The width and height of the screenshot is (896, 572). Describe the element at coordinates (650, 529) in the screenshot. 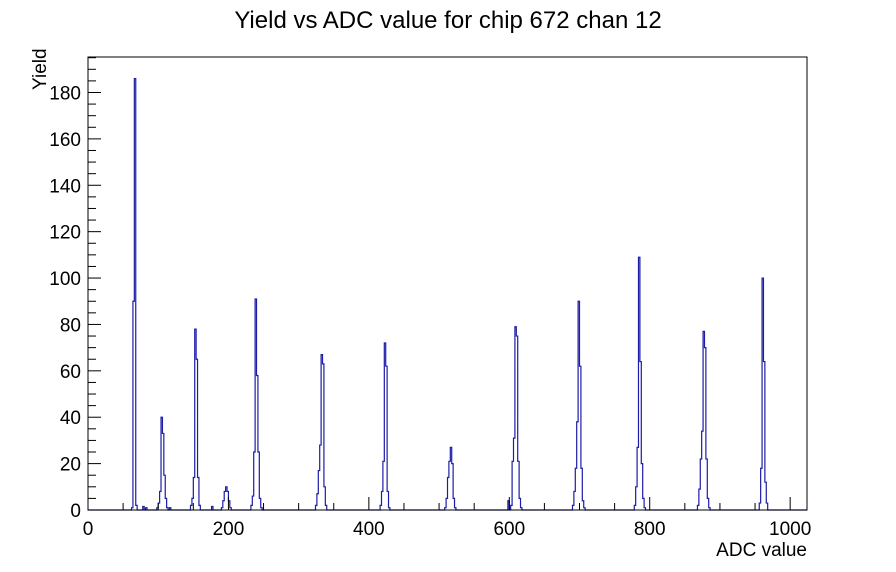

I see `x-tick-label: 800` at that location.